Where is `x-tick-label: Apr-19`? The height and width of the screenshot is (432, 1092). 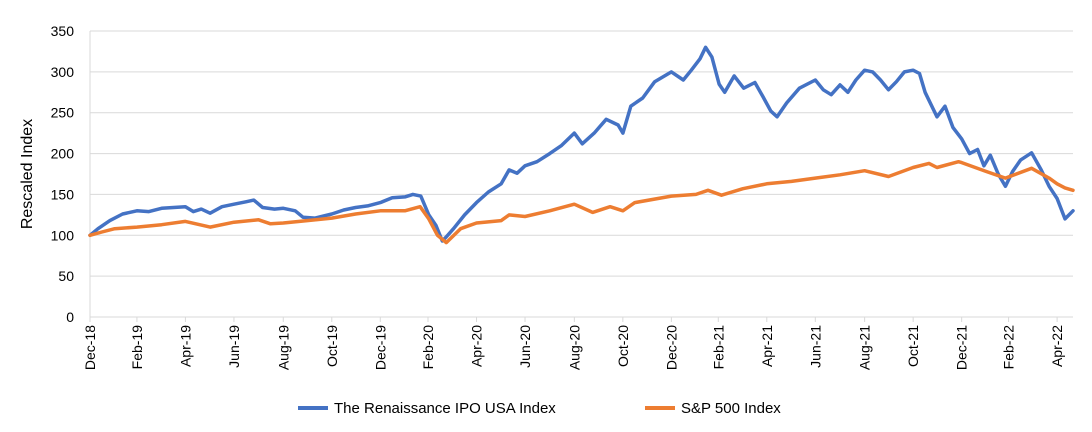 x-tick-label: Apr-19 is located at coordinates (185, 346).